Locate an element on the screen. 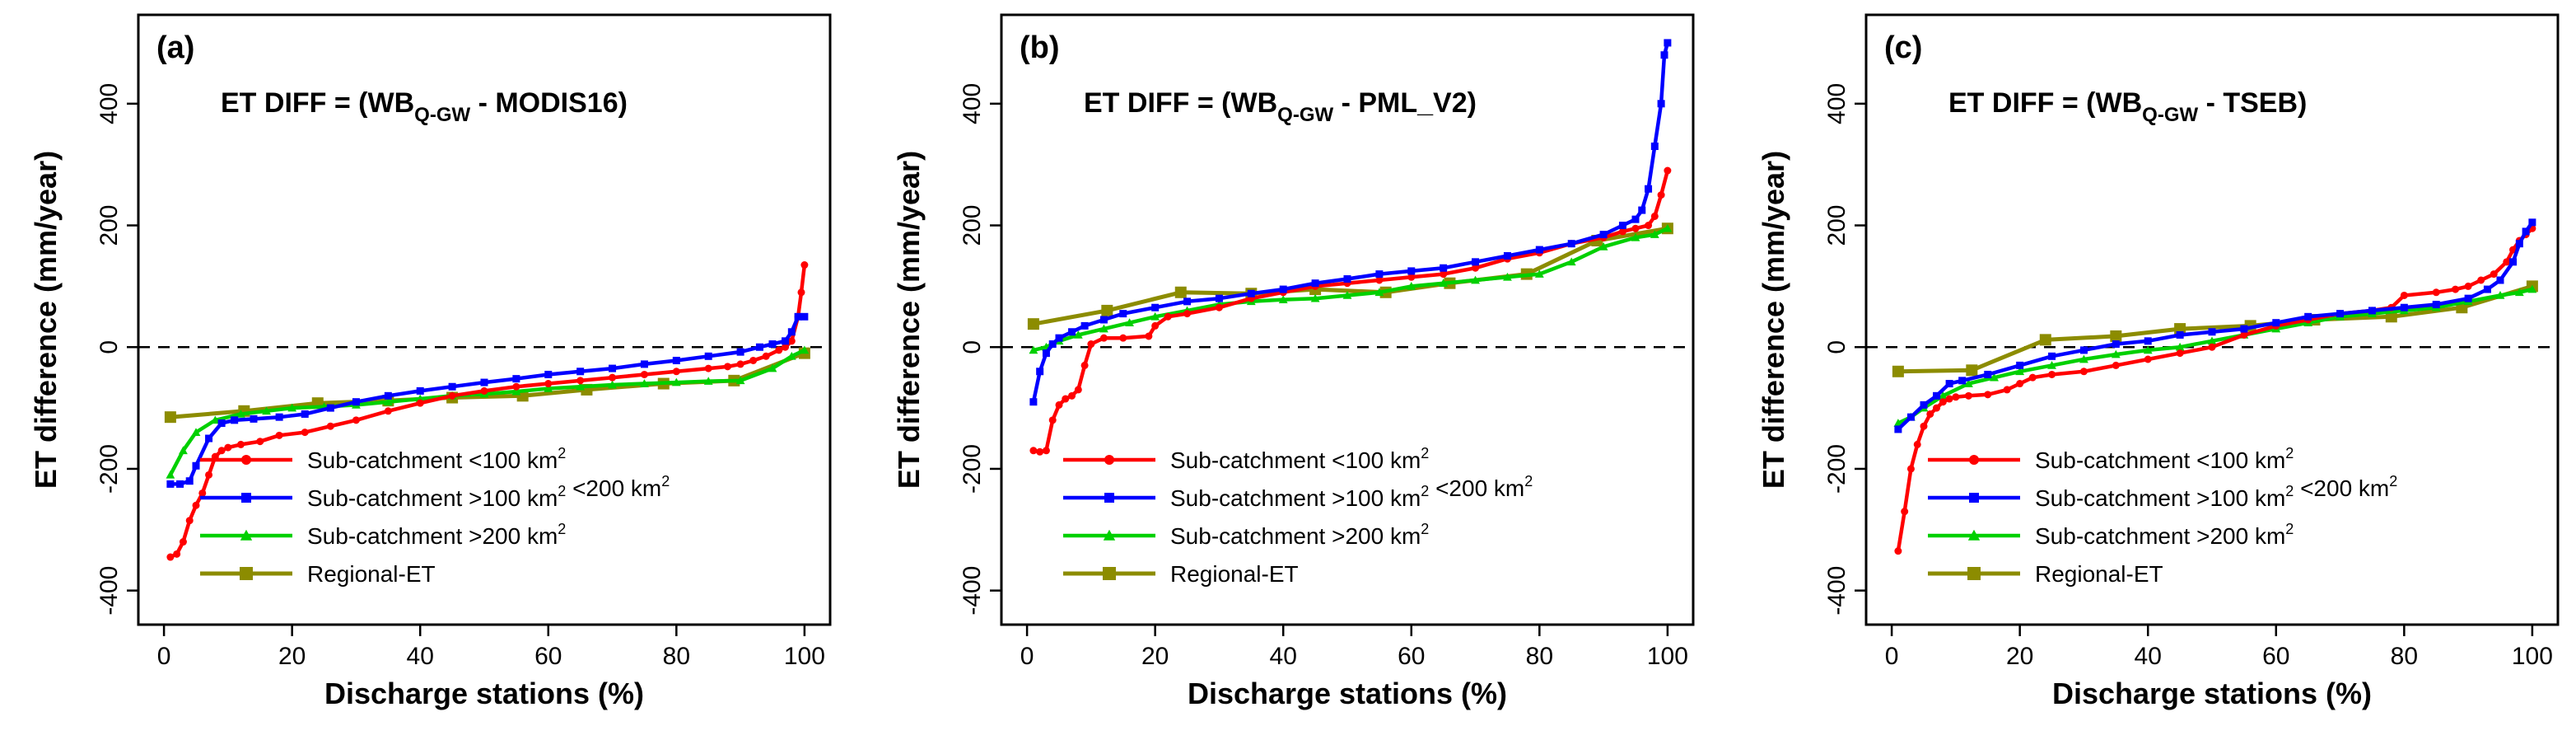 This screenshot has width=2576, height=740. legend-marker-sub_small is located at coordinates (1974, 460).